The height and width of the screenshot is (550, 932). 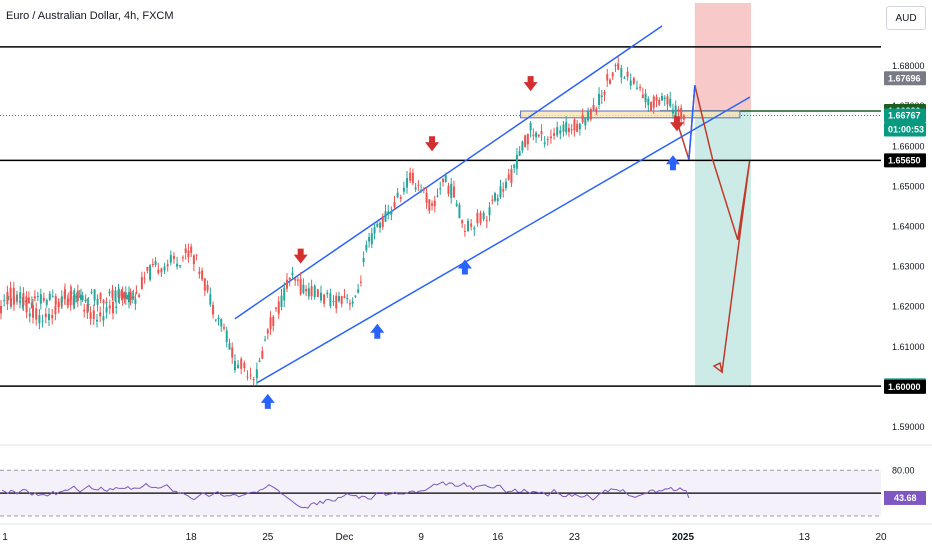 I want to click on rsi-value-box, so click(x=905, y=497).